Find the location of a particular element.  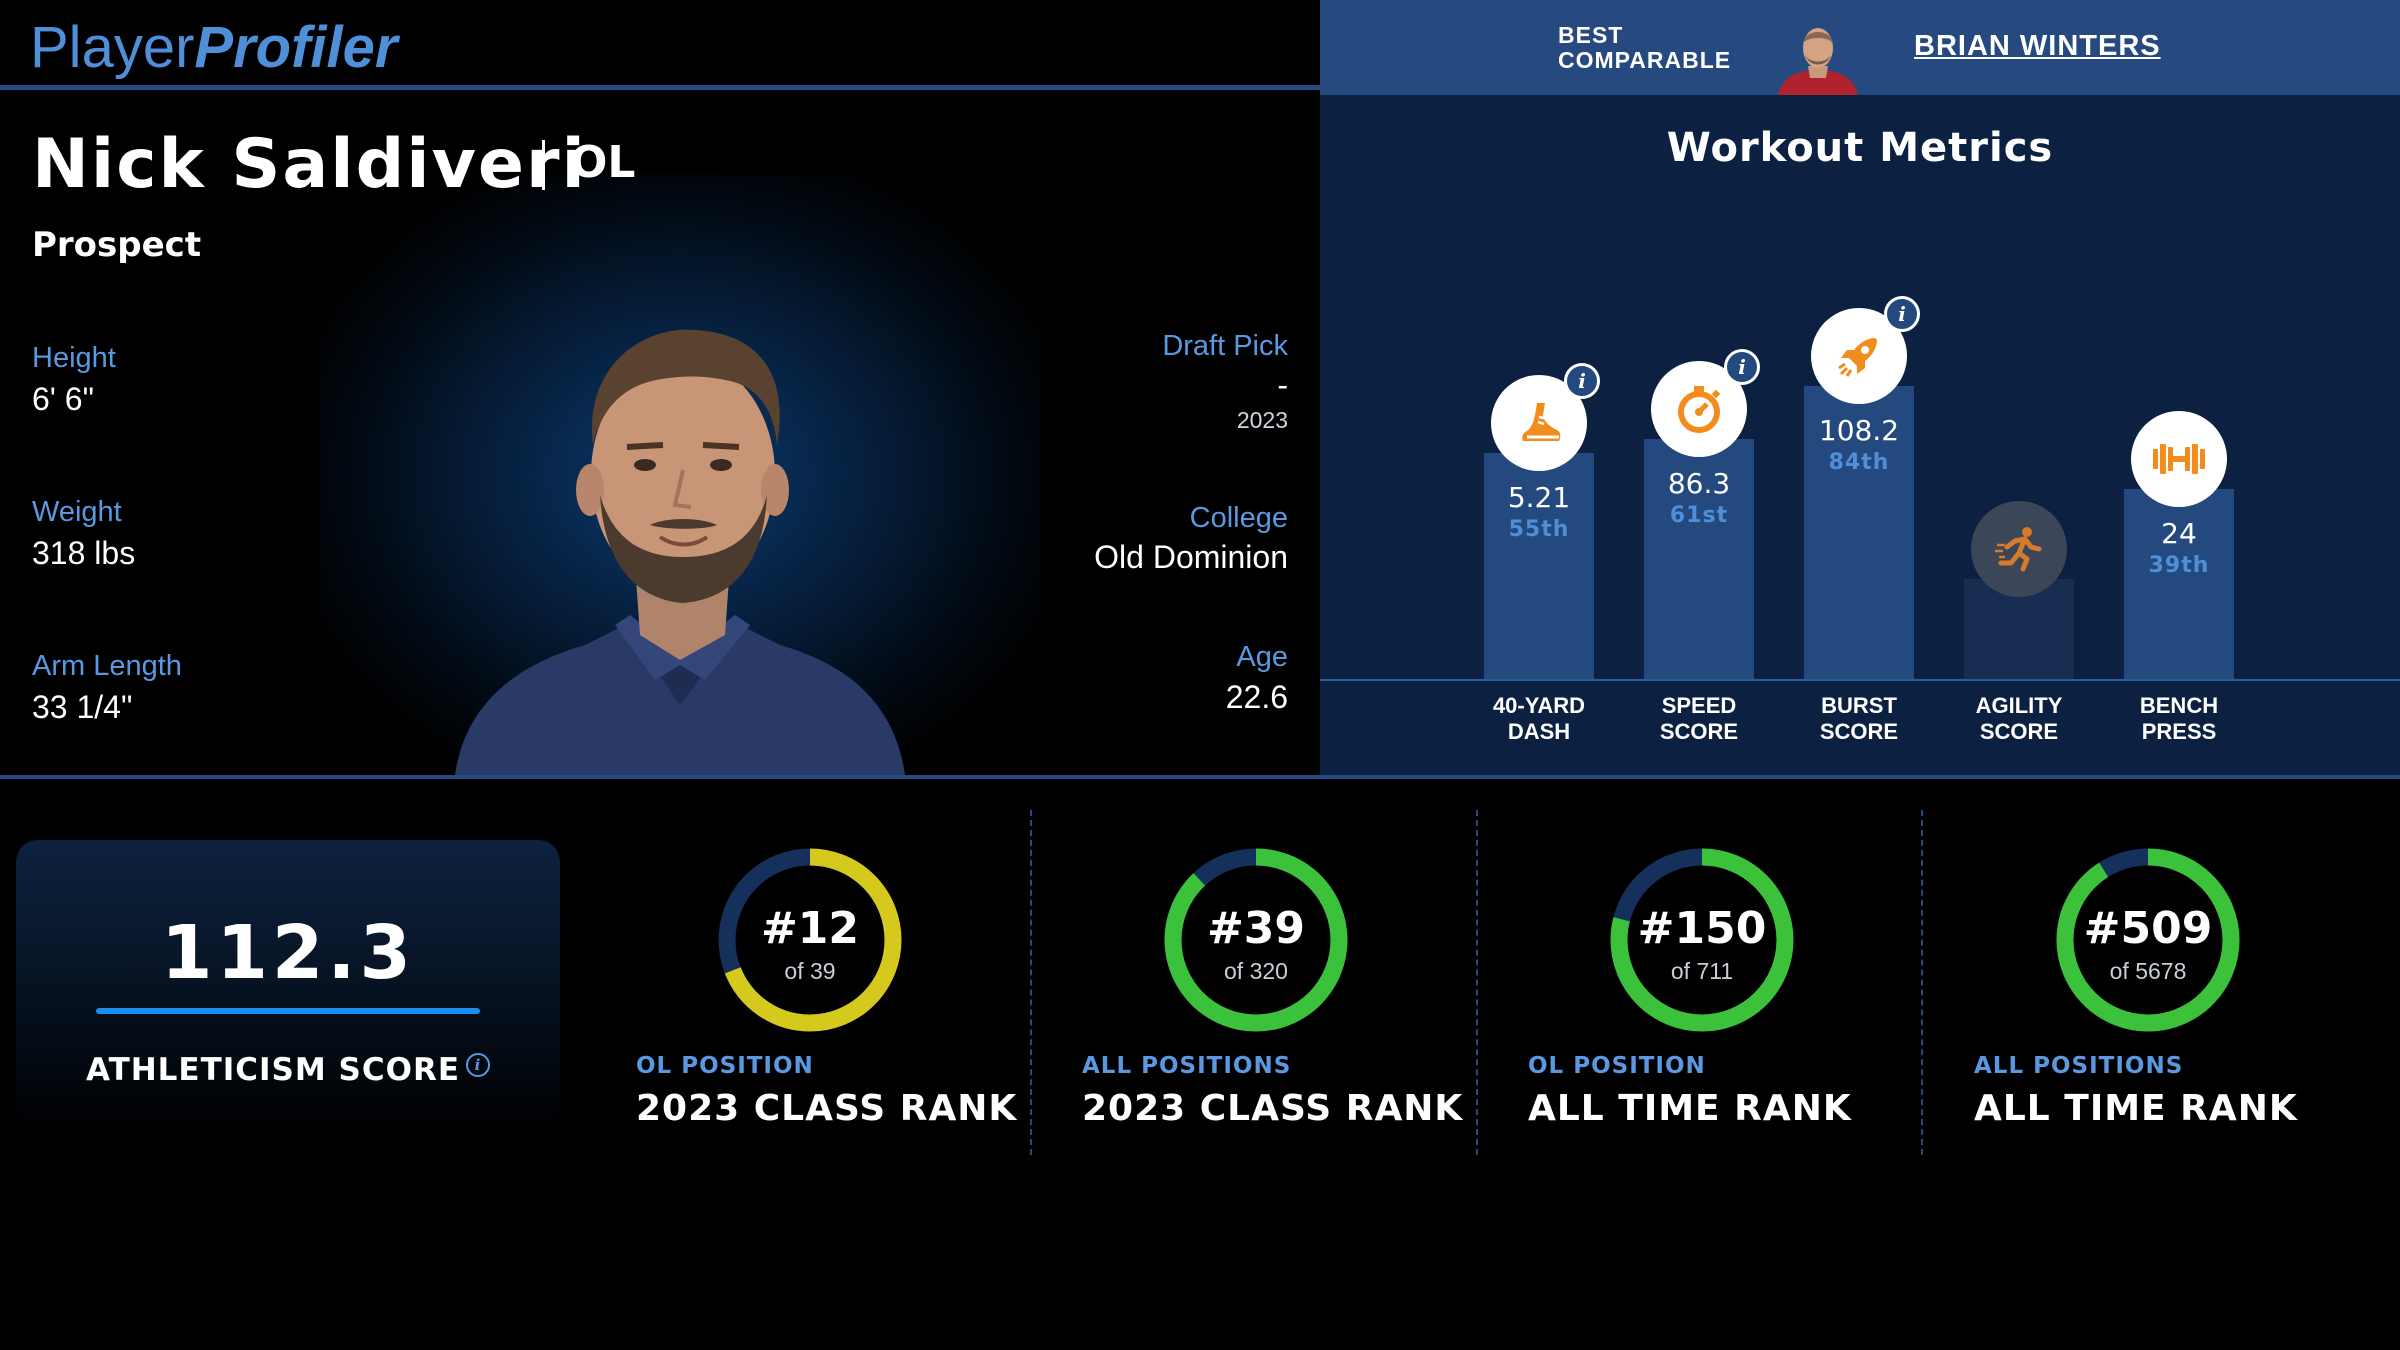

rank-total: of 39 is located at coordinates (810, 971).